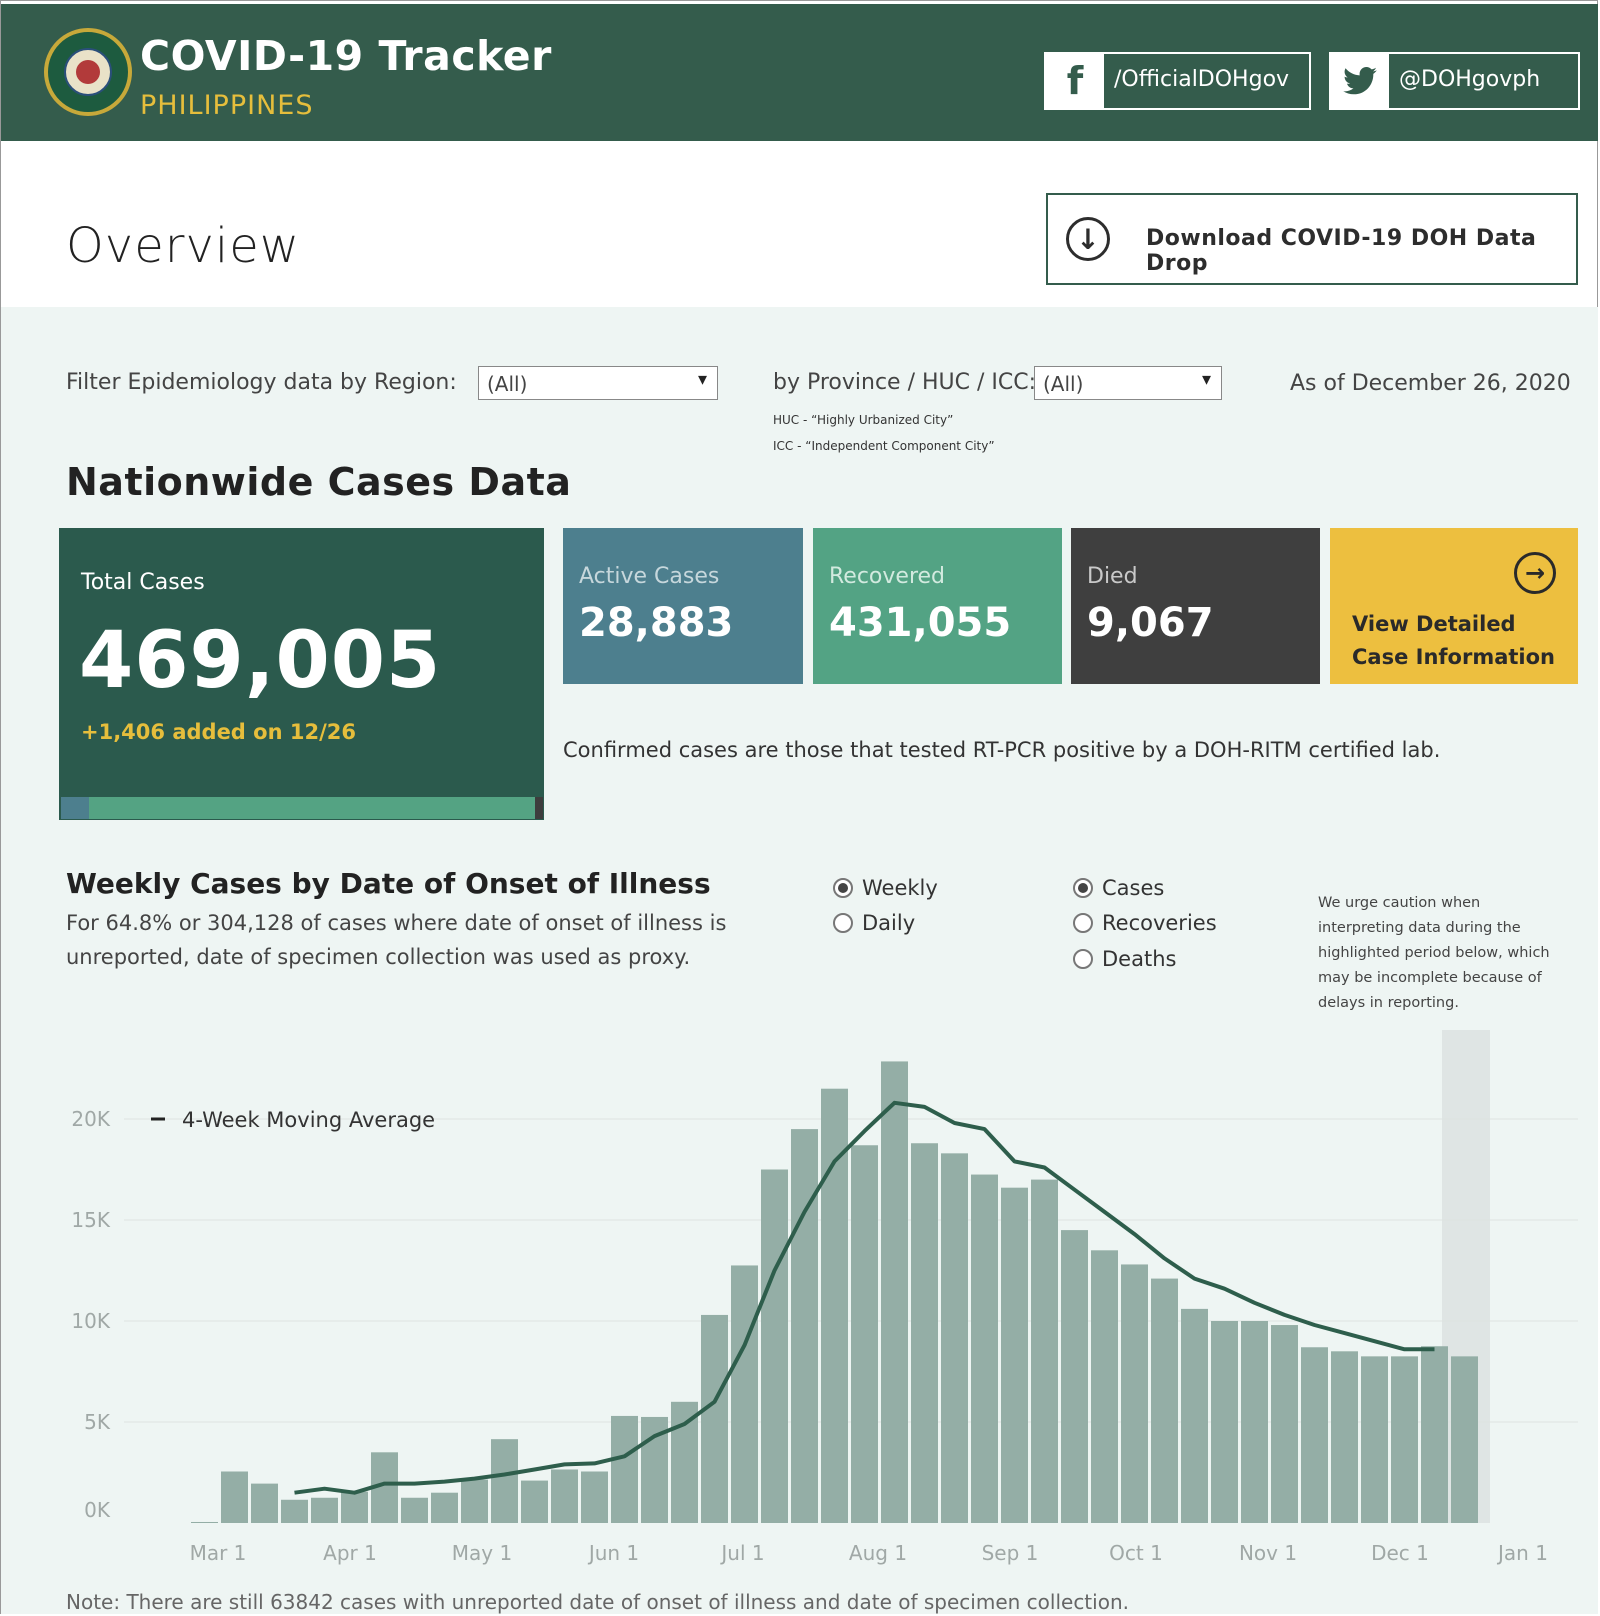 The height and width of the screenshot is (1616, 1600). Describe the element at coordinates (350, 1553) in the screenshot. I see `x-tick-label: Apr 1` at that location.